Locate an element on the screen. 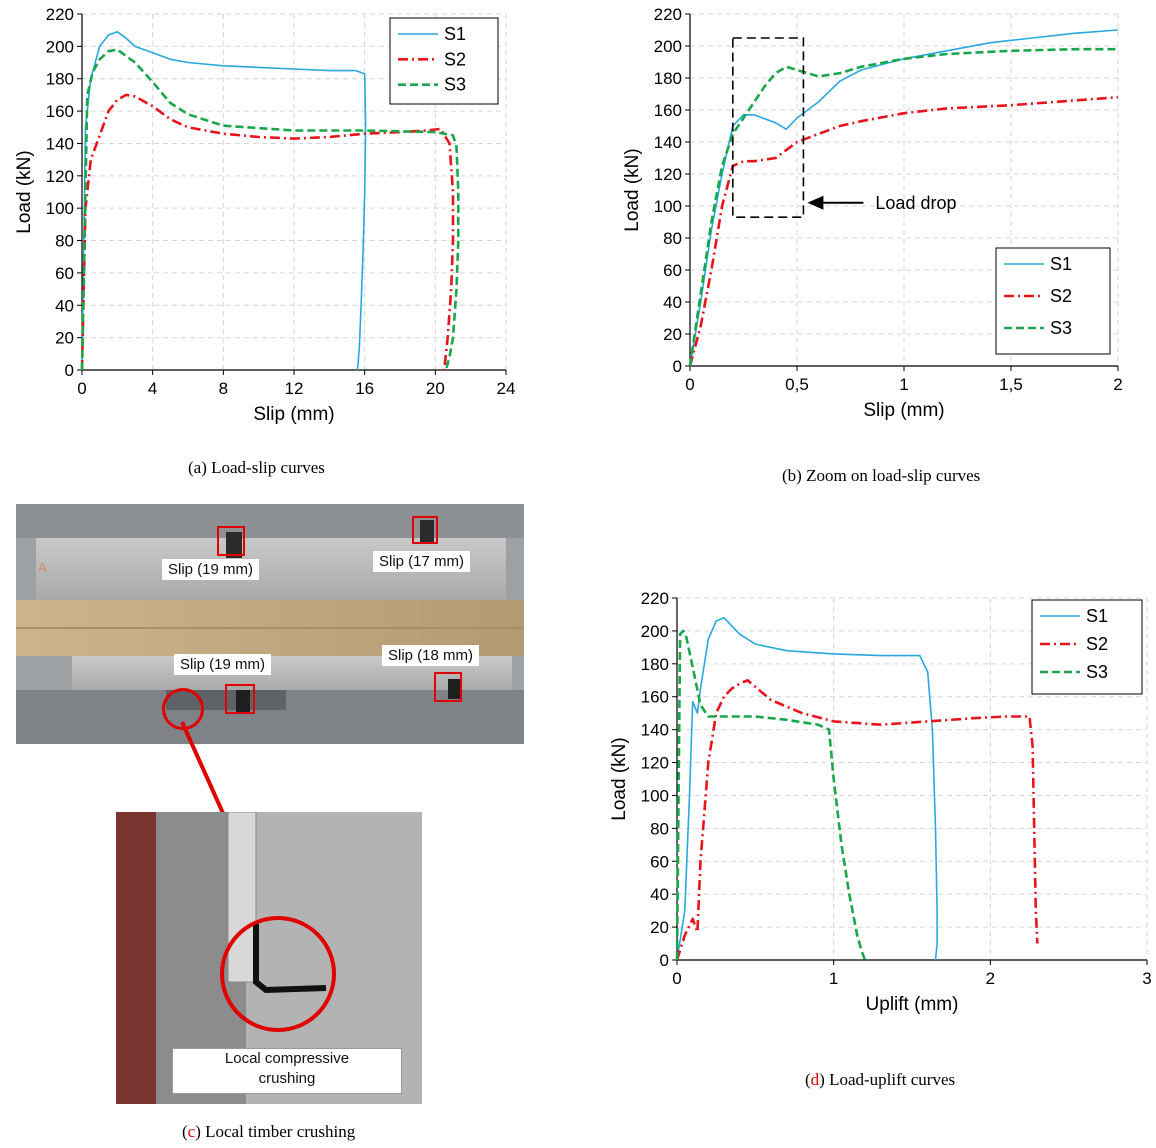 Image resolution: width=1156 pixels, height=1148 pixels. chart-d-series-s1 is located at coordinates (807, 788).